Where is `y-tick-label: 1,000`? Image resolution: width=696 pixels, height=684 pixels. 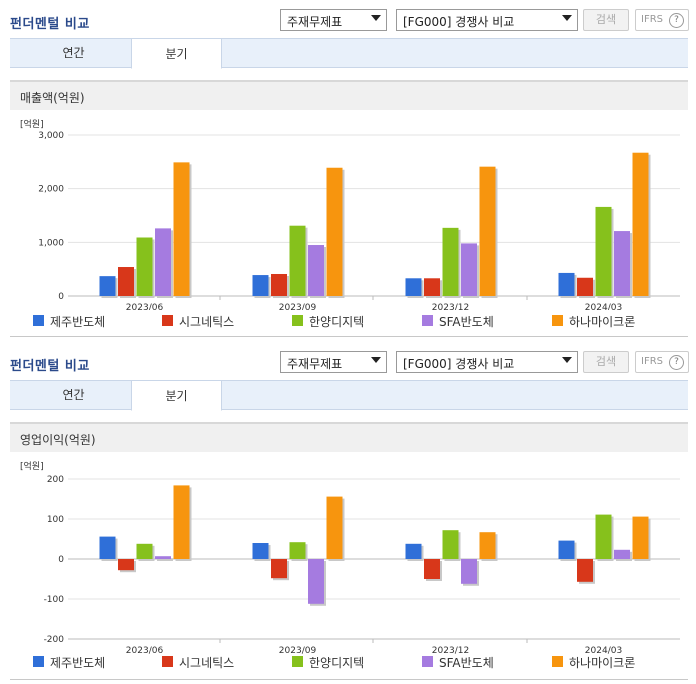 y-tick-label: 1,000 is located at coordinates (51, 243).